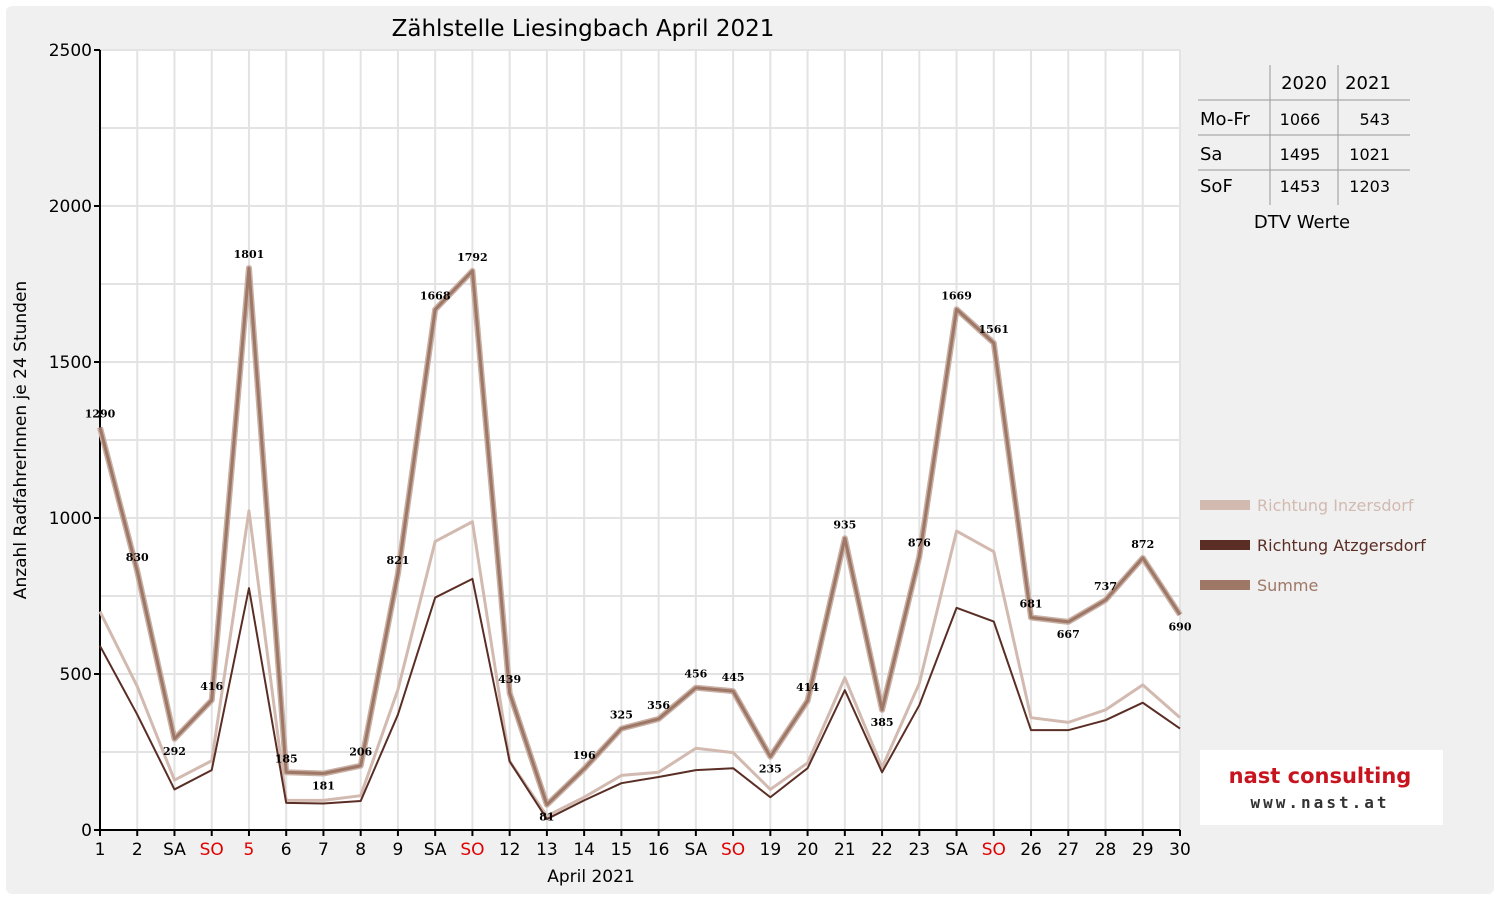 The width and height of the screenshot is (1500, 900). Describe the element at coordinates (583, 29) in the screenshot. I see `chart-title: Zählstelle Liesingbach April 2021` at that location.